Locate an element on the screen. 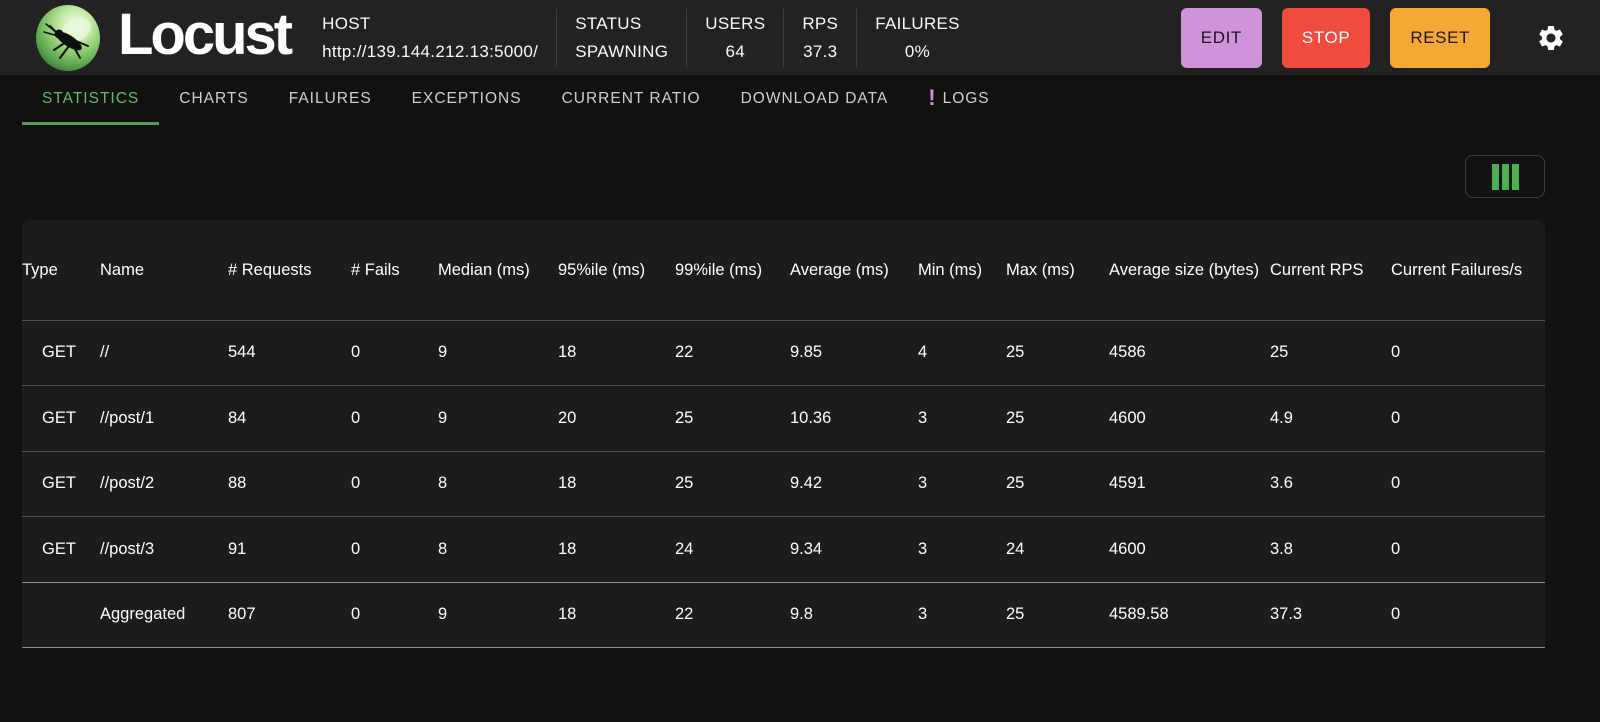 This screenshot has height=722, width=1600. table-toolbar is located at coordinates (783, 176).